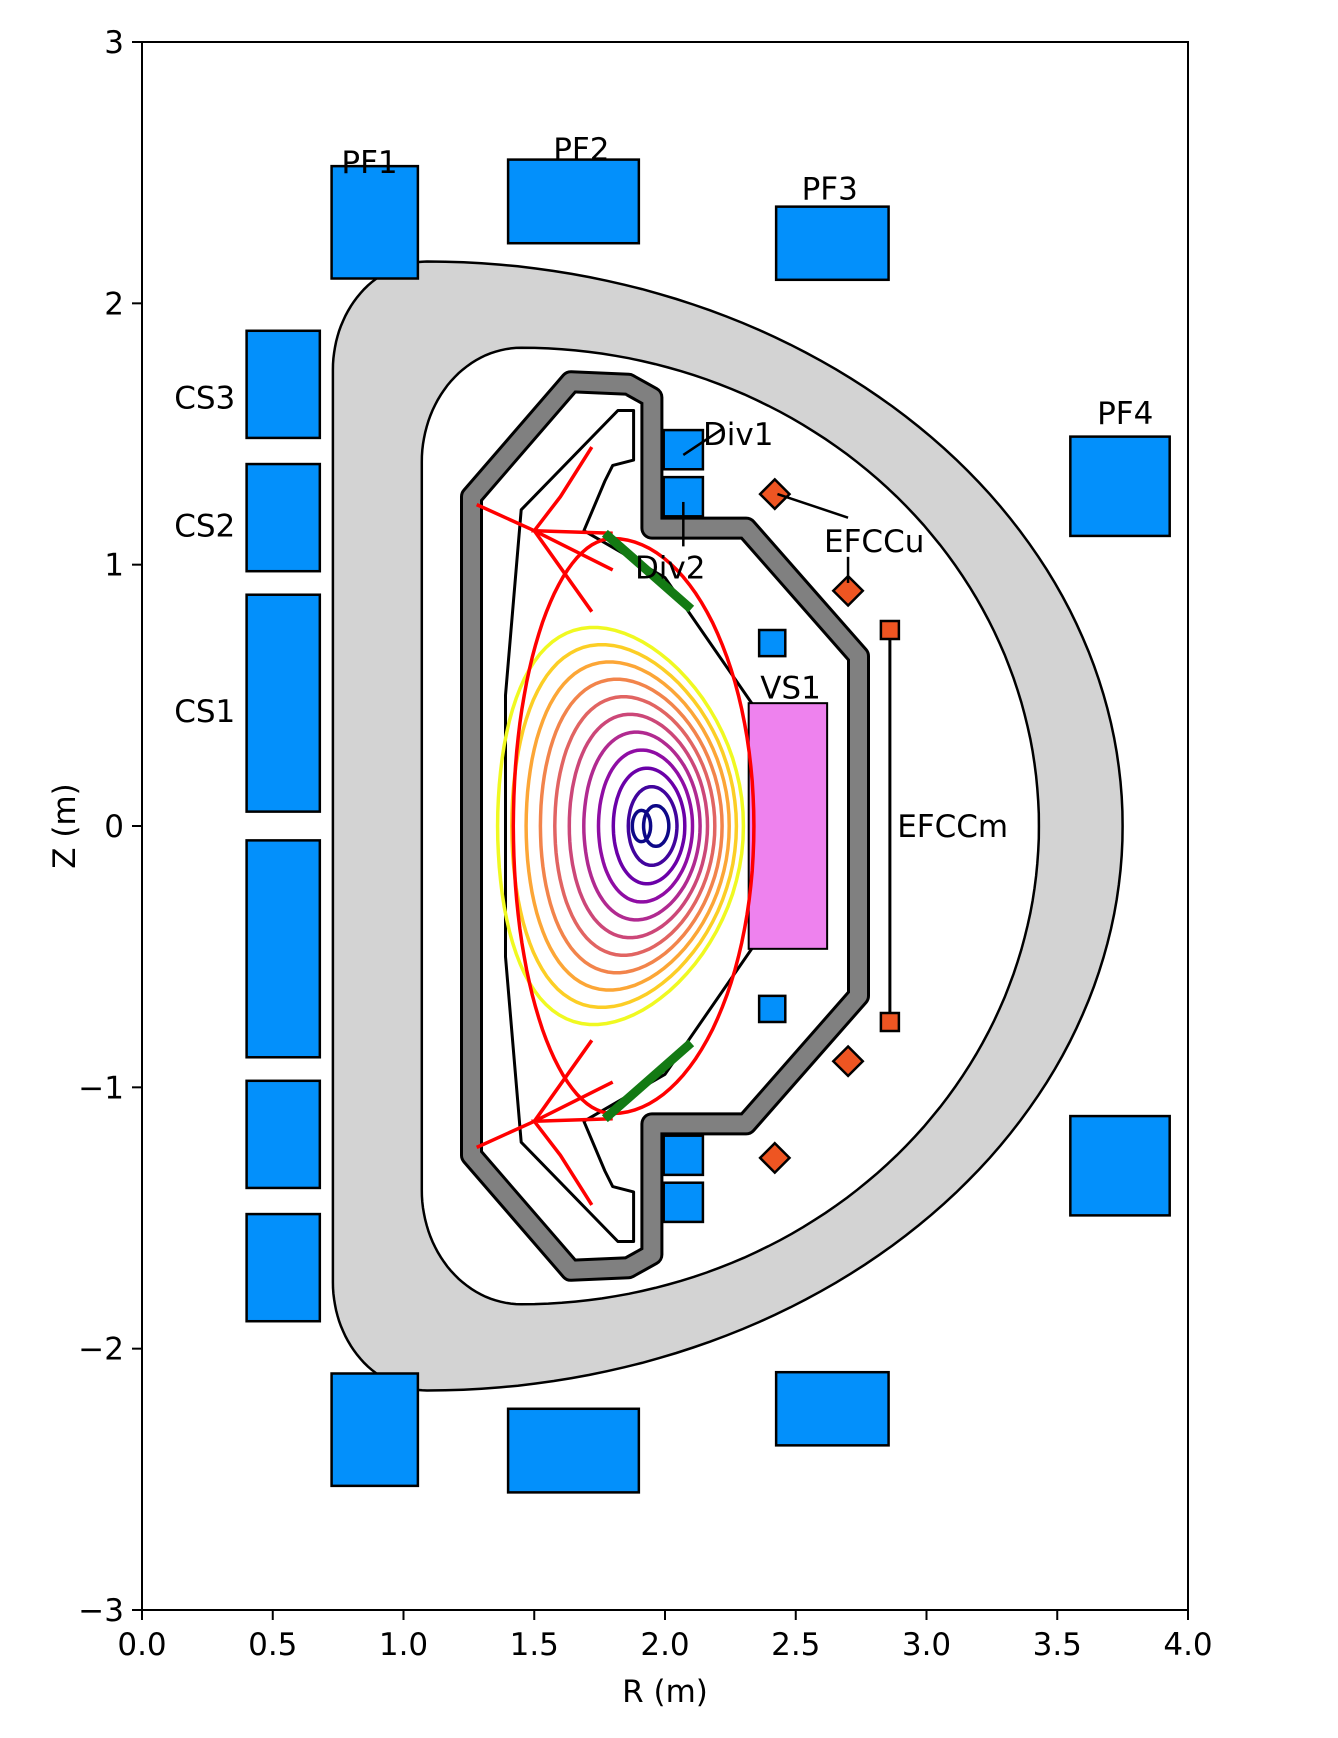 This screenshot has height=1738, width=1338. What do you see at coordinates (665, 1692) in the screenshot?
I see `x-axis-label: R (m)` at bounding box center [665, 1692].